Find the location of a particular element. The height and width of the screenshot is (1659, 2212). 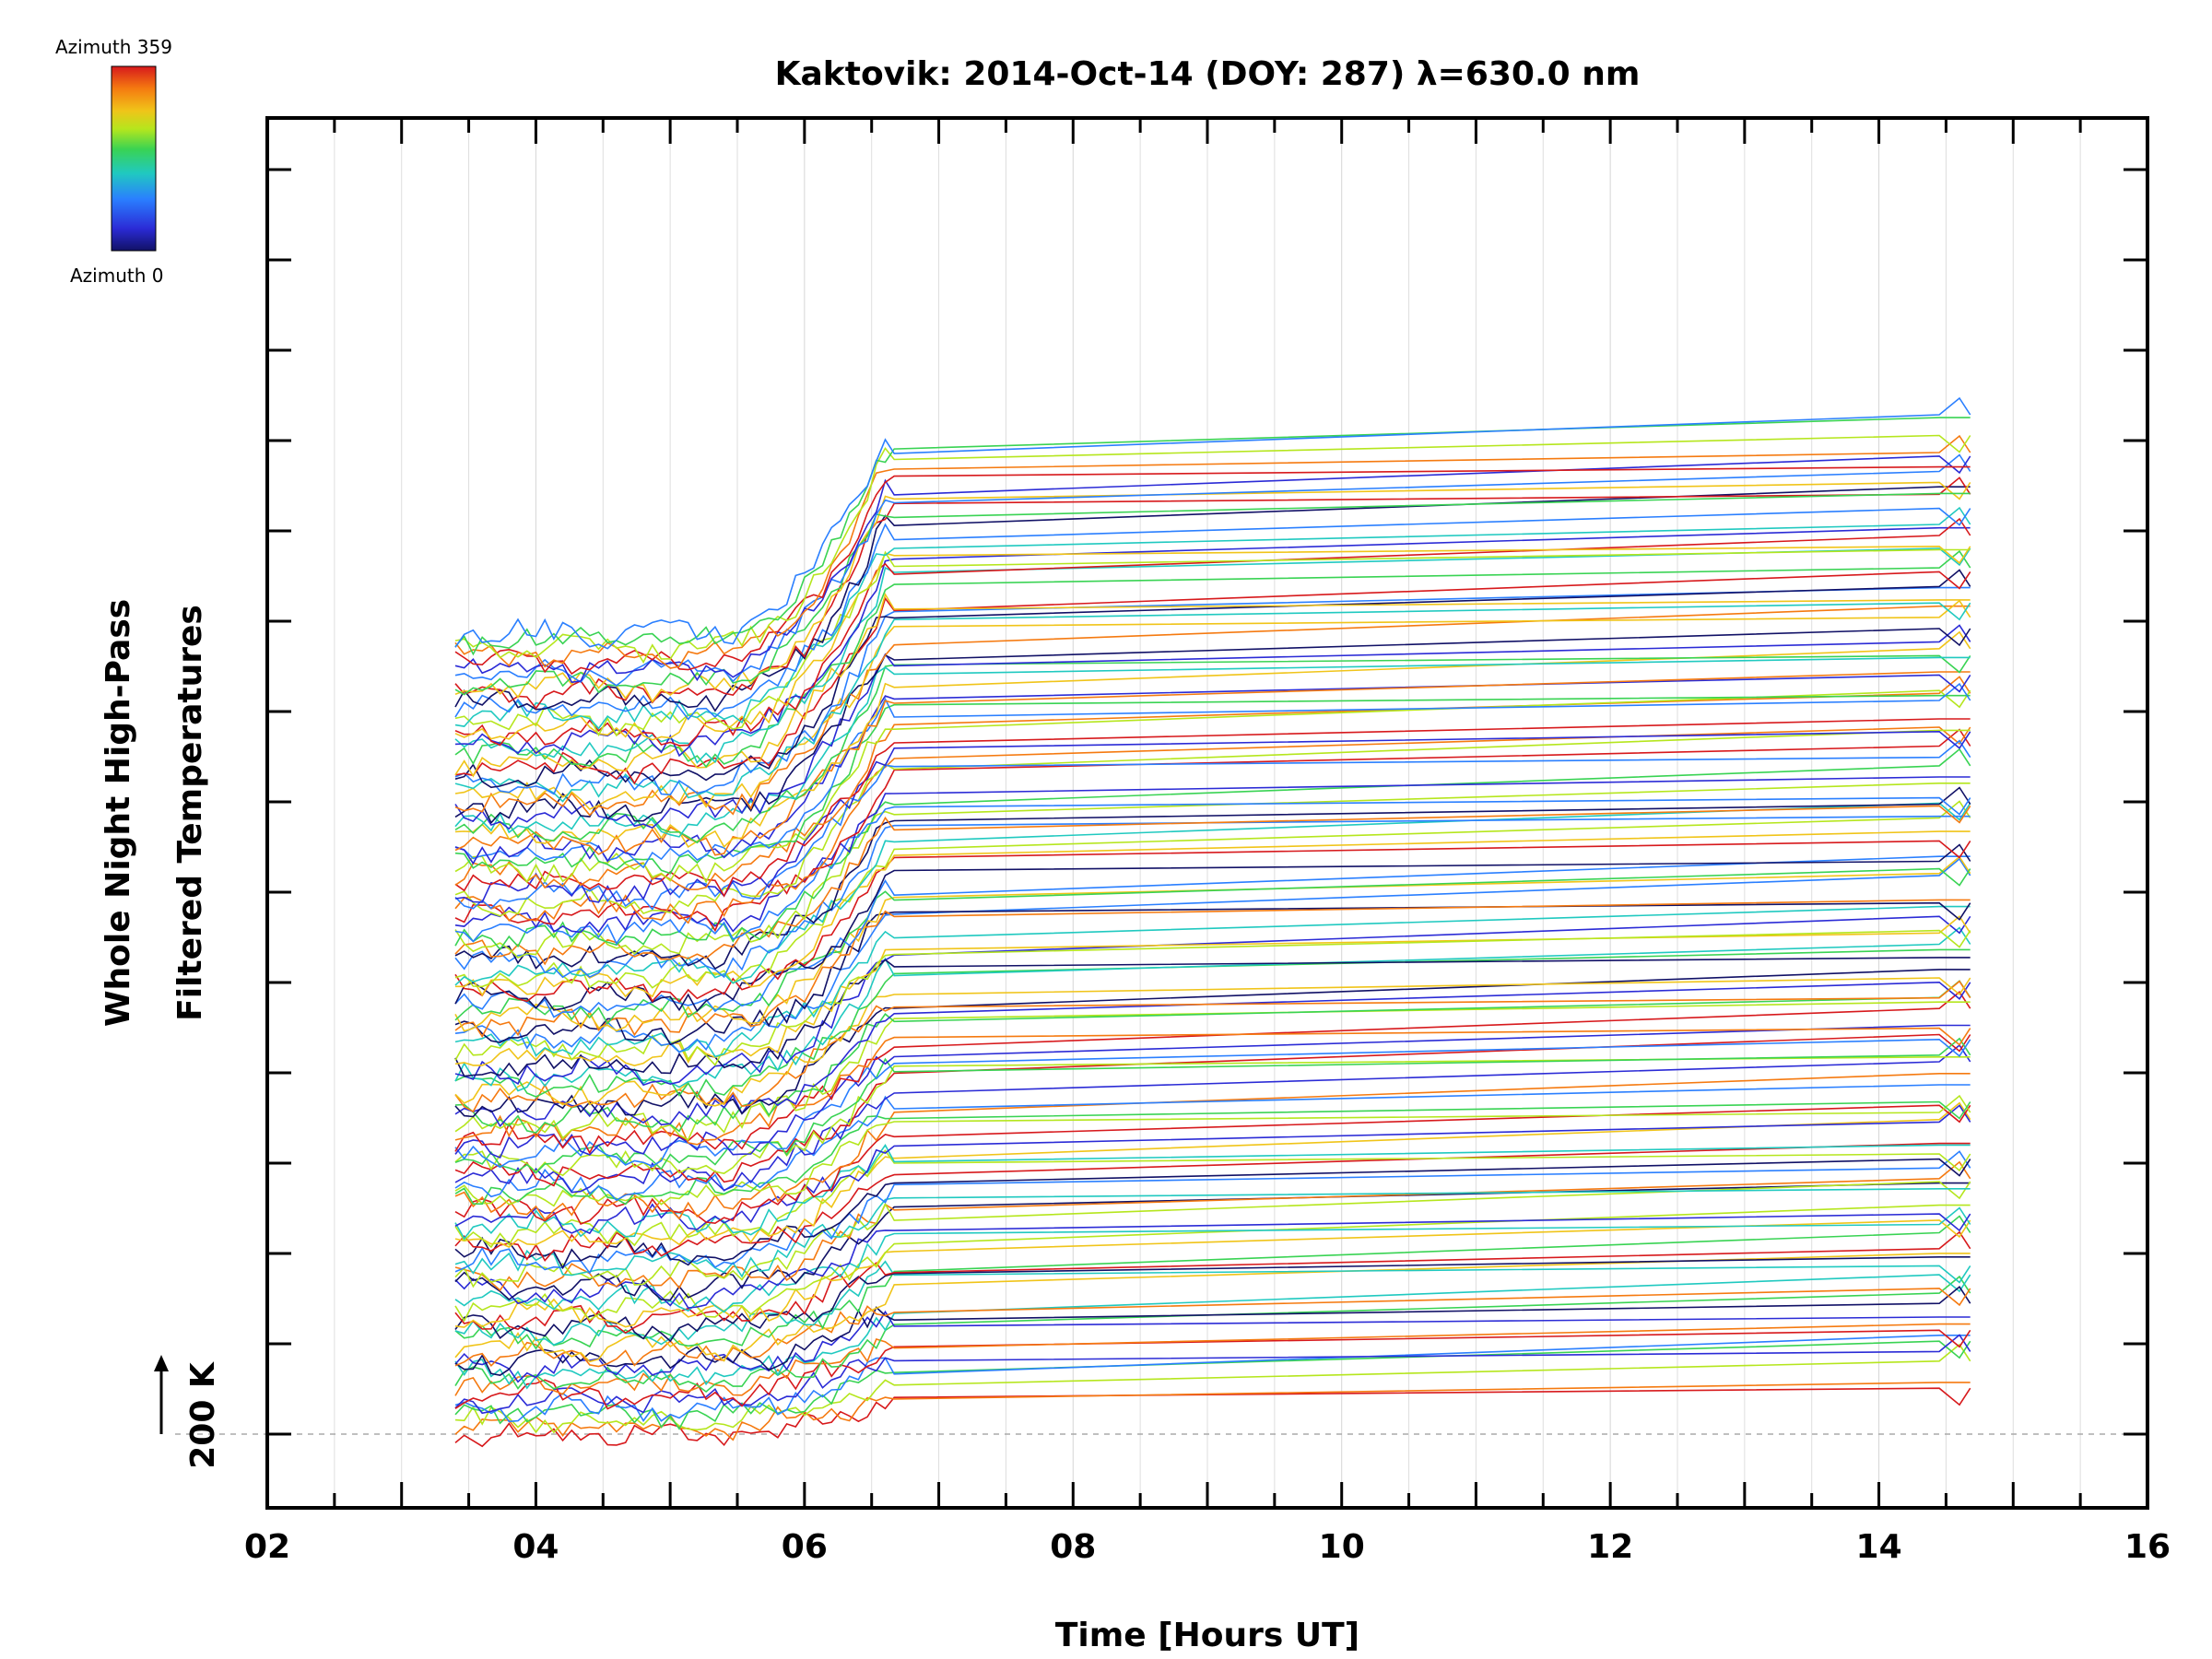

x-tick-label: 08 is located at coordinates (1073, 1547).